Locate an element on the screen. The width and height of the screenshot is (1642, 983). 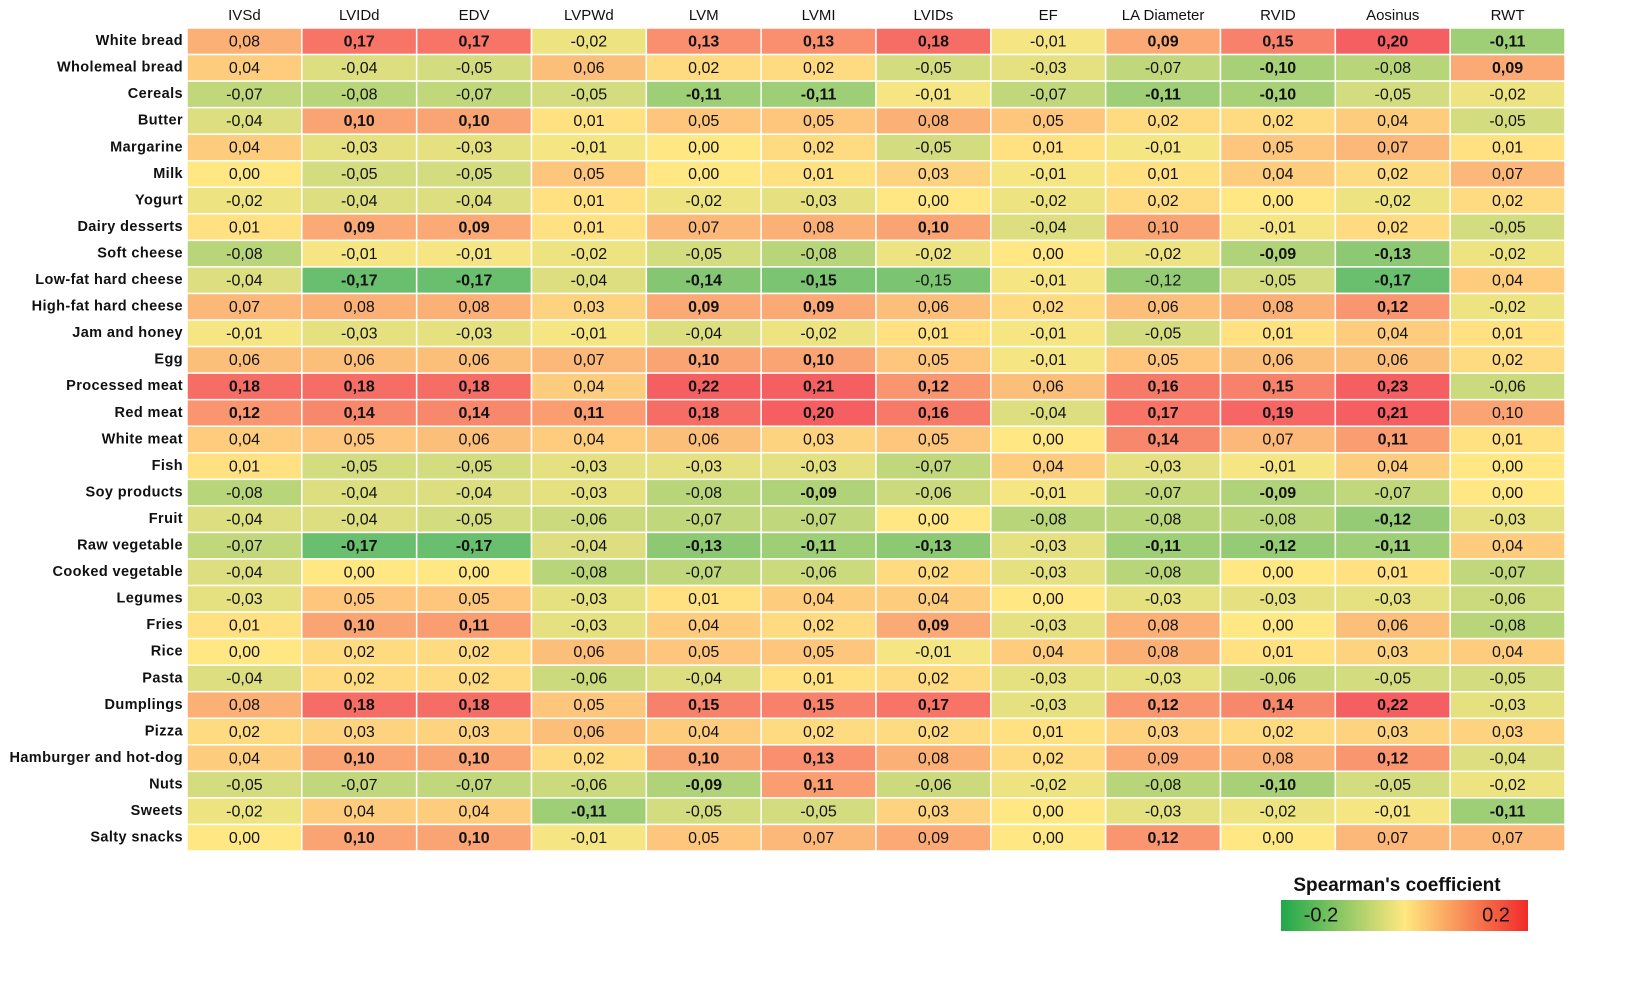
cell-value: 0,07 is located at coordinates (244, 307).